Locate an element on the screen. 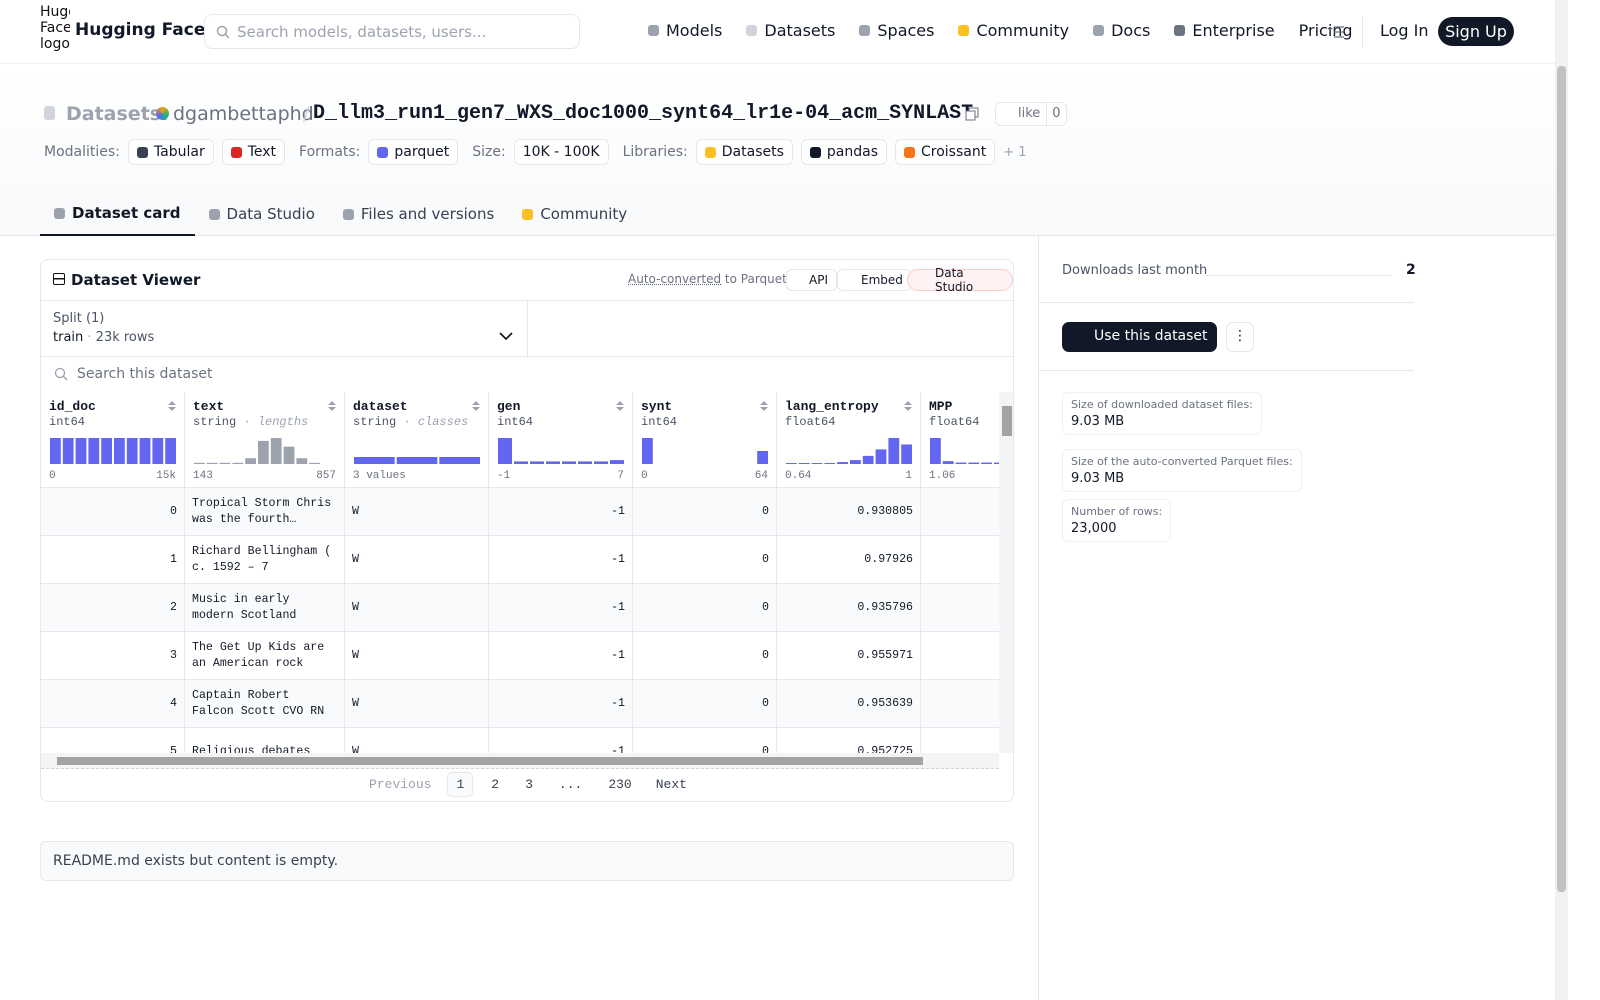 Image resolution: width=1600 pixels, height=1000 pixels. api-button: API is located at coordinates (811, 280).